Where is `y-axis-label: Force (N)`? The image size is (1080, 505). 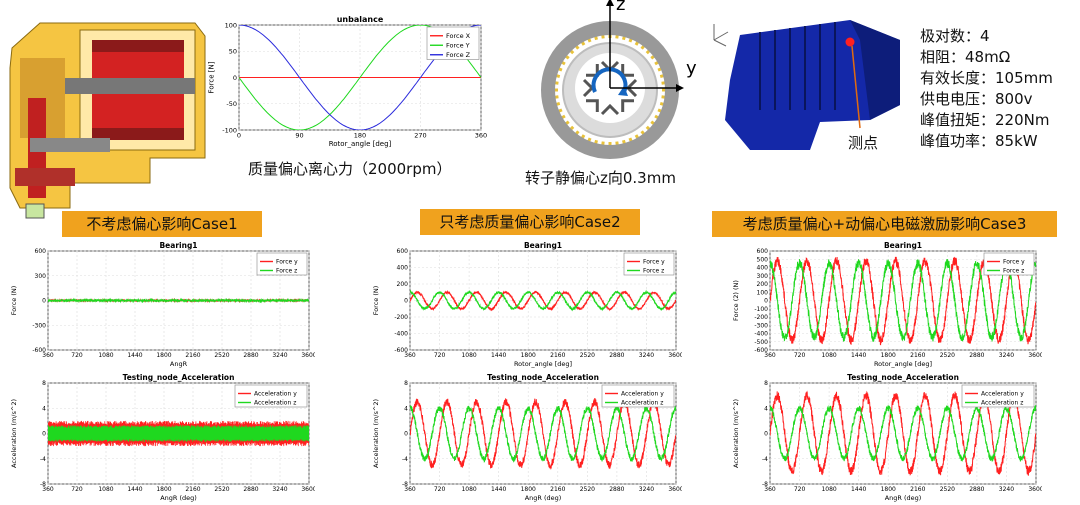
y-axis-label: Force (N) is located at coordinates (14, 301).